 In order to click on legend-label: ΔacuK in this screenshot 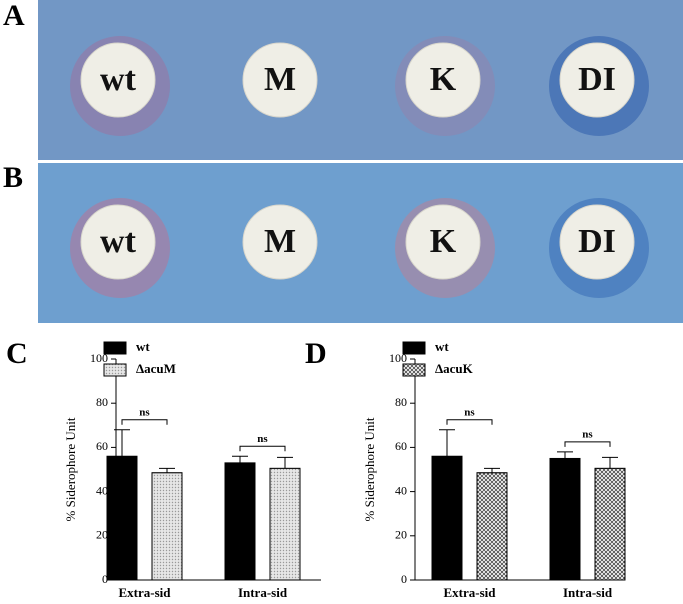, I will do `click(454, 368)`.